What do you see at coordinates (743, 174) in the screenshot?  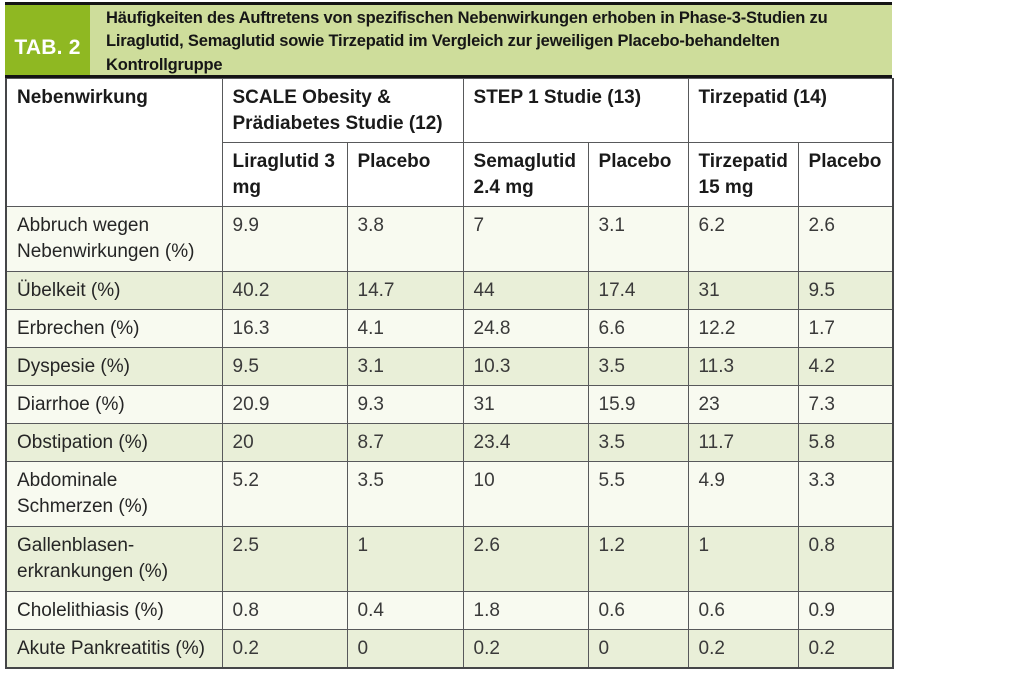 I see `arm-header-tirzepatid15: Tirzepatid 15 mg` at bounding box center [743, 174].